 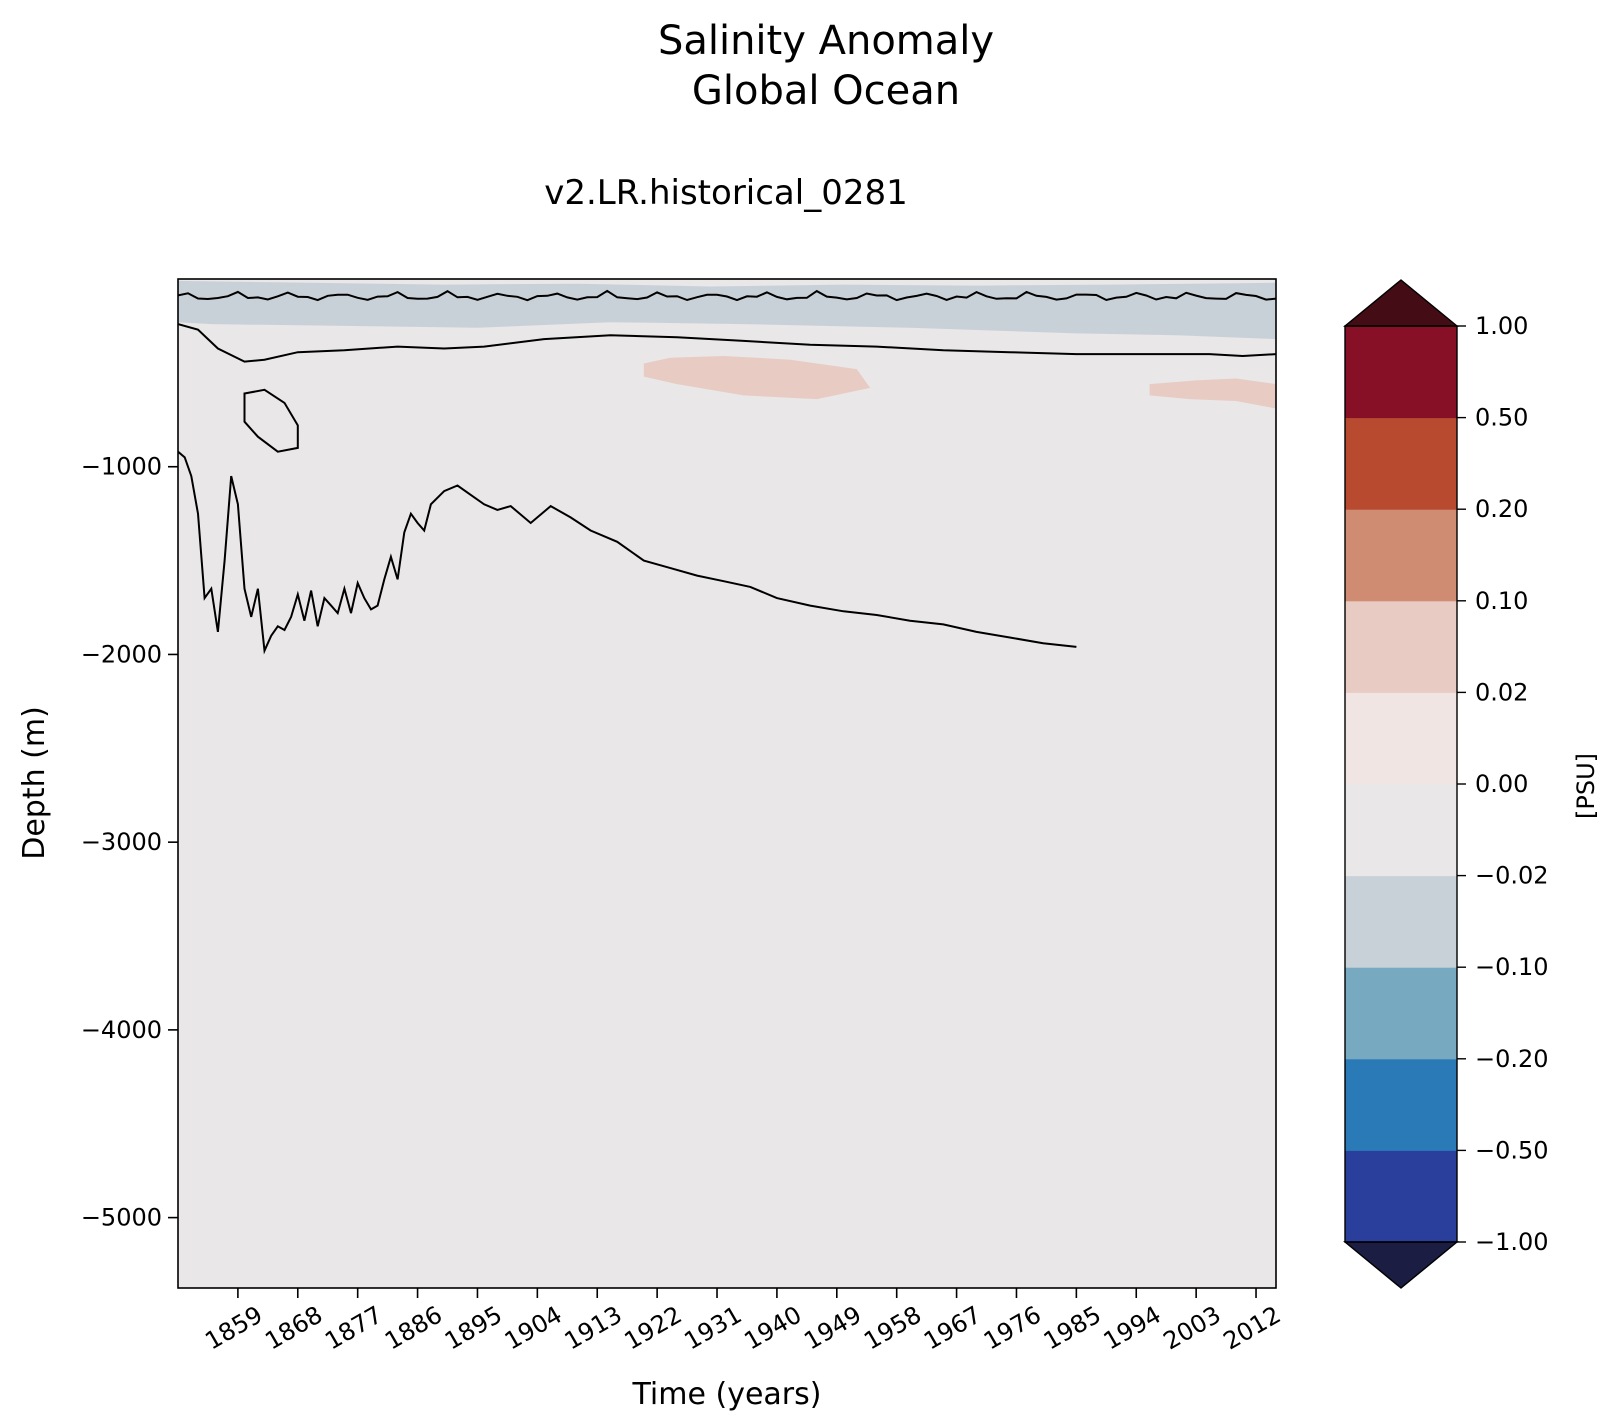 What do you see at coordinates (1501, 326) in the screenshot?
I see `colorbar-tick-label: 1.00` at bounding box center [1501, 326].